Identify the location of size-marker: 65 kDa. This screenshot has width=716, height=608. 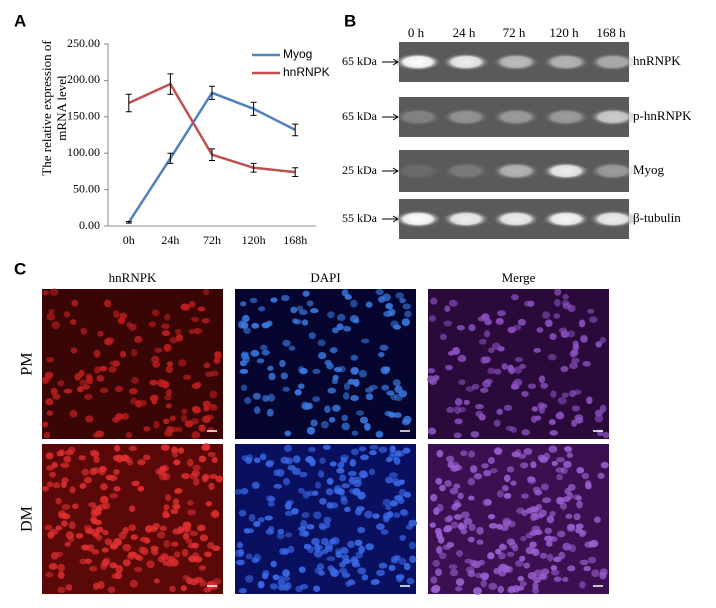
(360, 116).